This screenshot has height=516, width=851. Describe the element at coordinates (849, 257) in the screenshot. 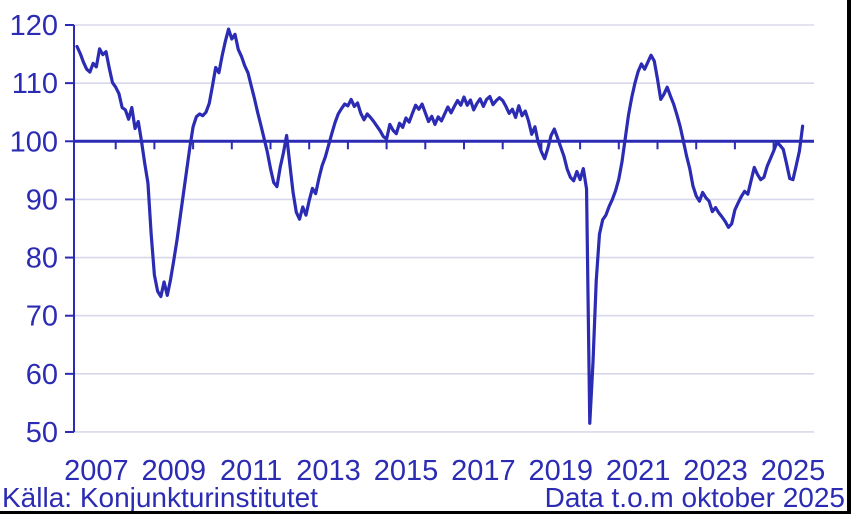

I see `right-border-line` at that location.